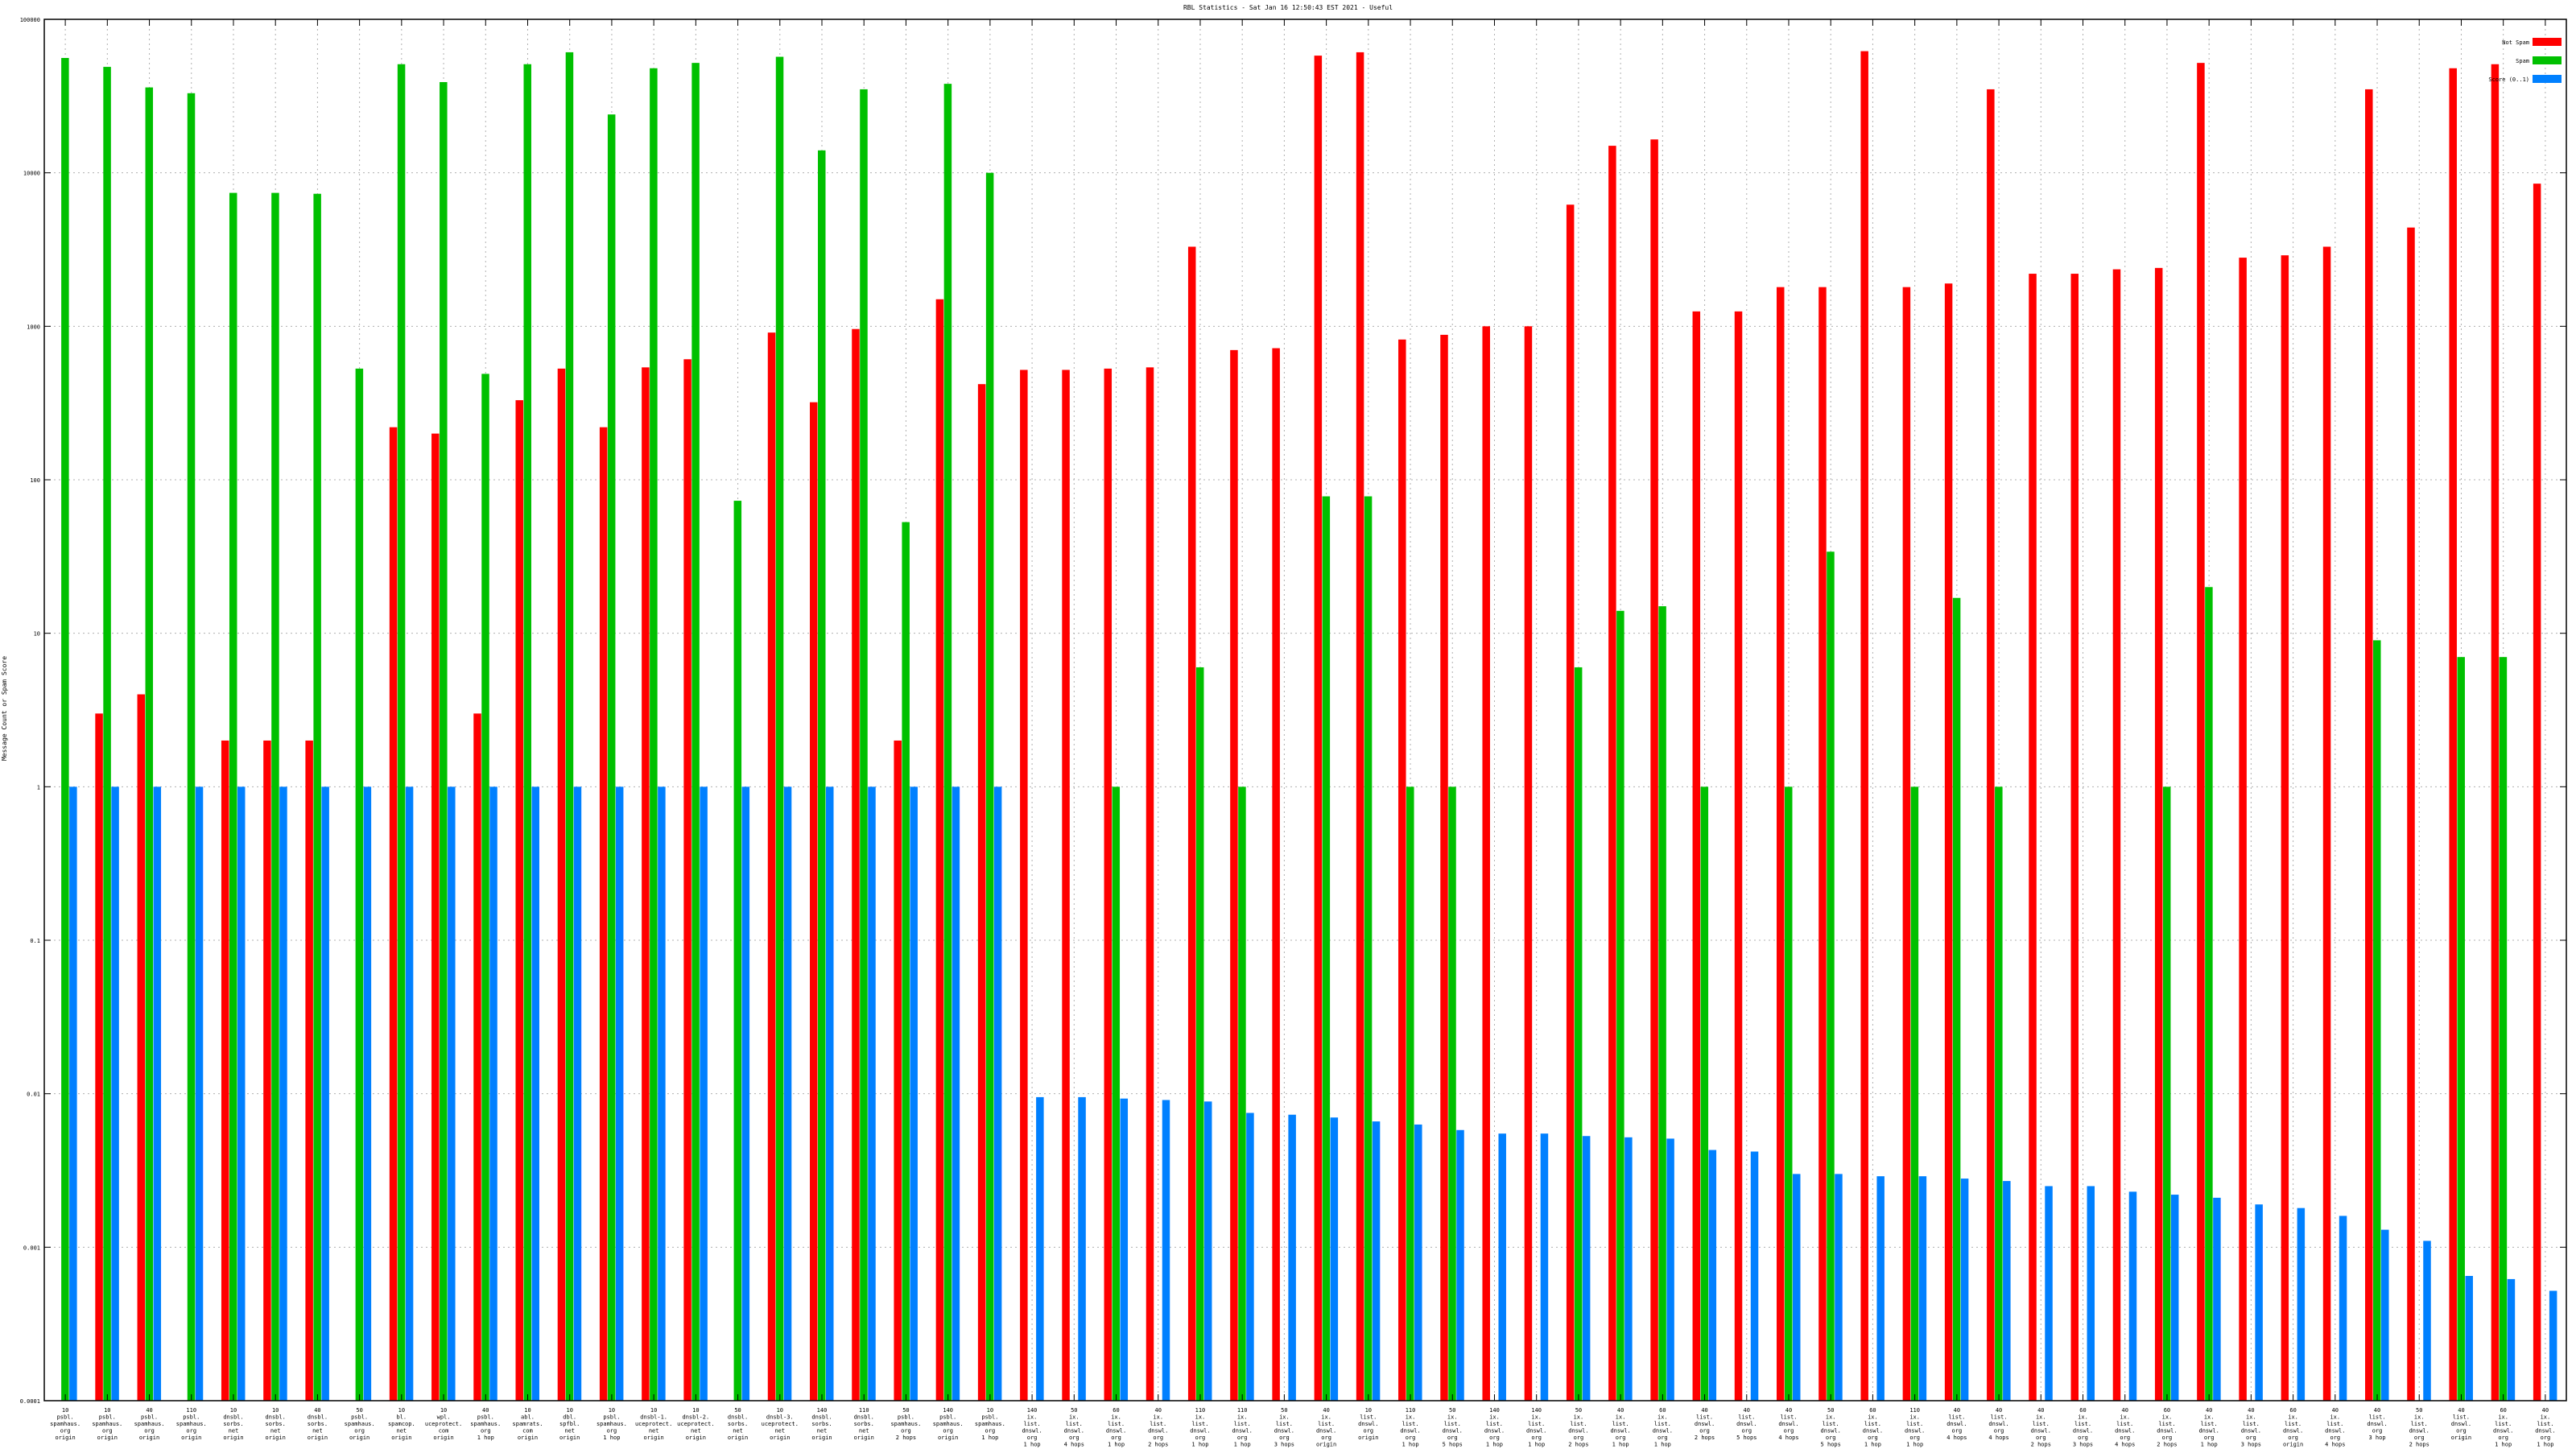 This screenshot has width=2576, height=1449. What do you see at coordinates (653, 1424) in the screenshot?
I see `x-tick-label: 10 dnsbl-1. uceprotect. net origin` at bounding box center [653, 1424].